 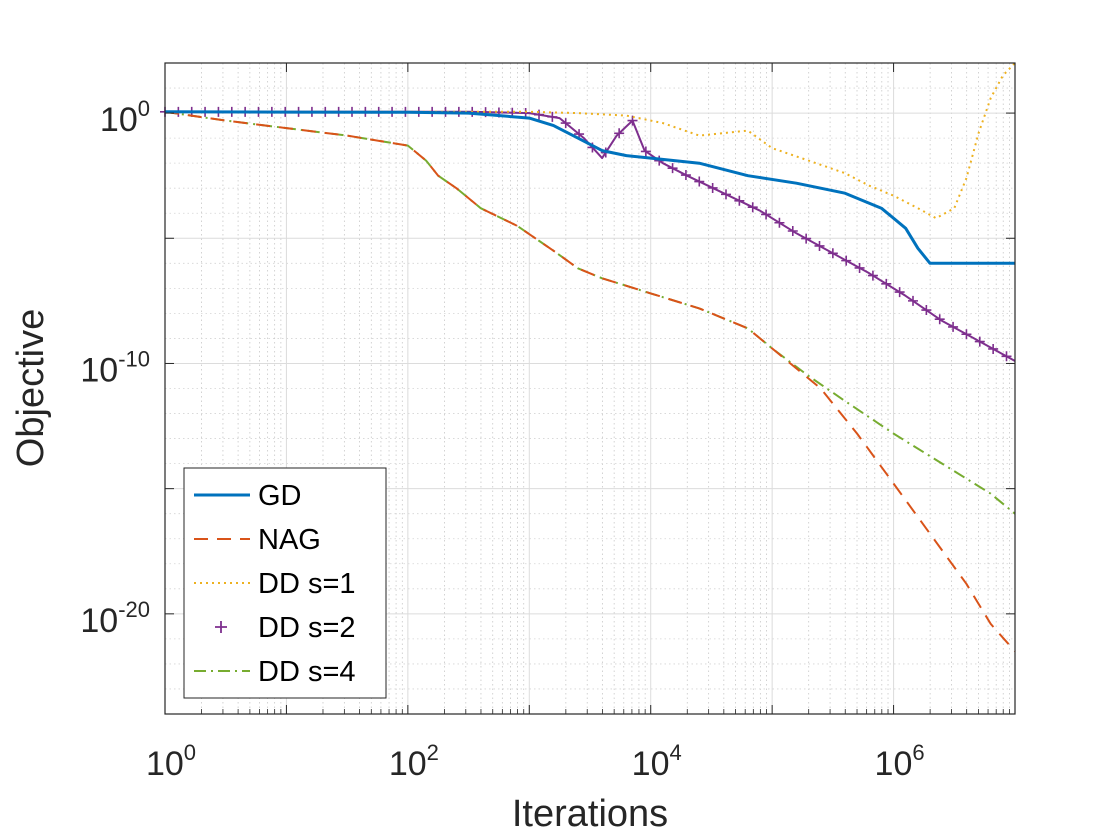 I want to click on x-tick-label: 10⁴, so click(x=657, y=761).